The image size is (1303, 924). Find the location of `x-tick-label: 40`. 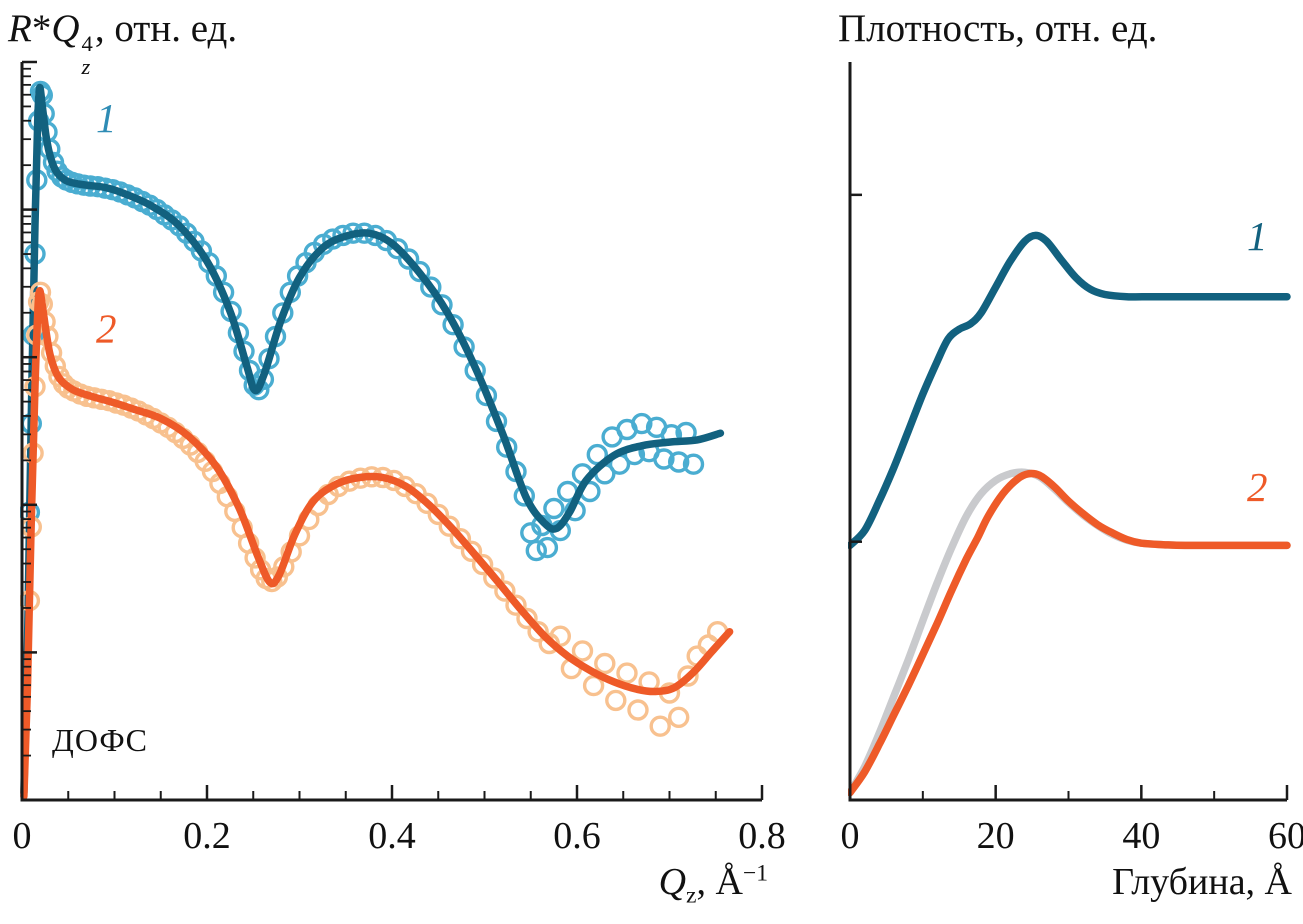

x-tick-label: 40 is located at coordinates (1141, 836).